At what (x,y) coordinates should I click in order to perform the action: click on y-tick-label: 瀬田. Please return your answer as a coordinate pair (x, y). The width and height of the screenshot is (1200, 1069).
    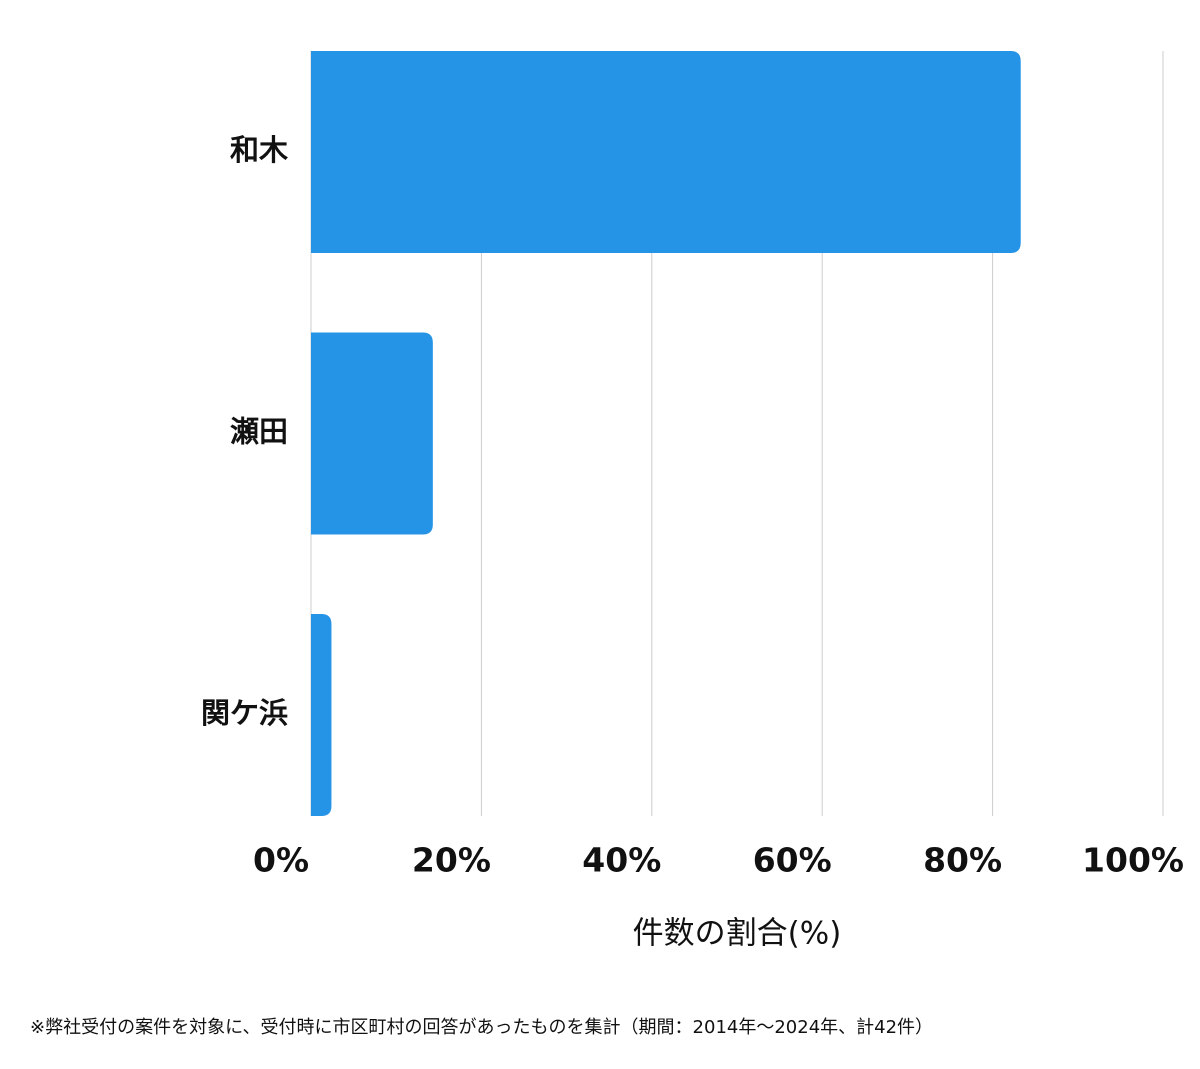
    Looking at the image, I should click on (259, 432).